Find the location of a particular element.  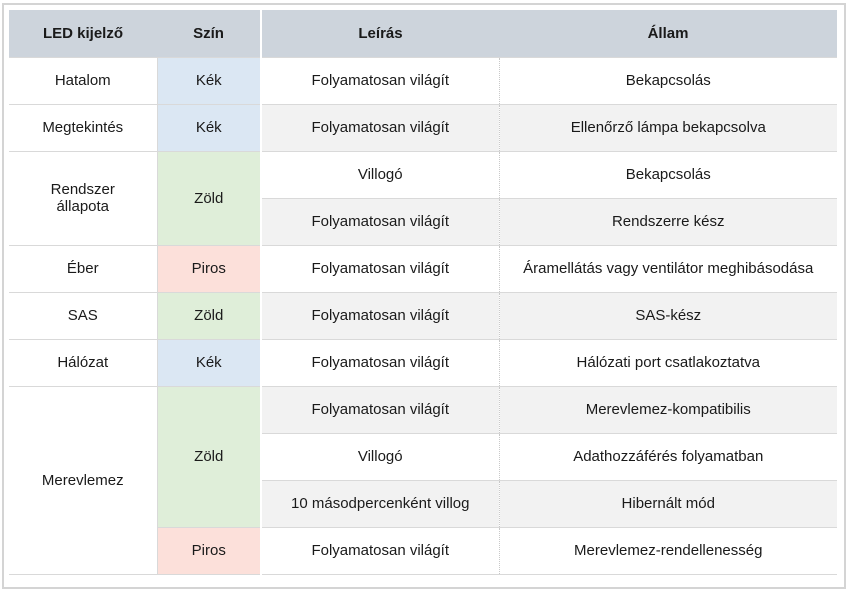

state-cell: Hibernált mód is located at coordinates (668, 503).